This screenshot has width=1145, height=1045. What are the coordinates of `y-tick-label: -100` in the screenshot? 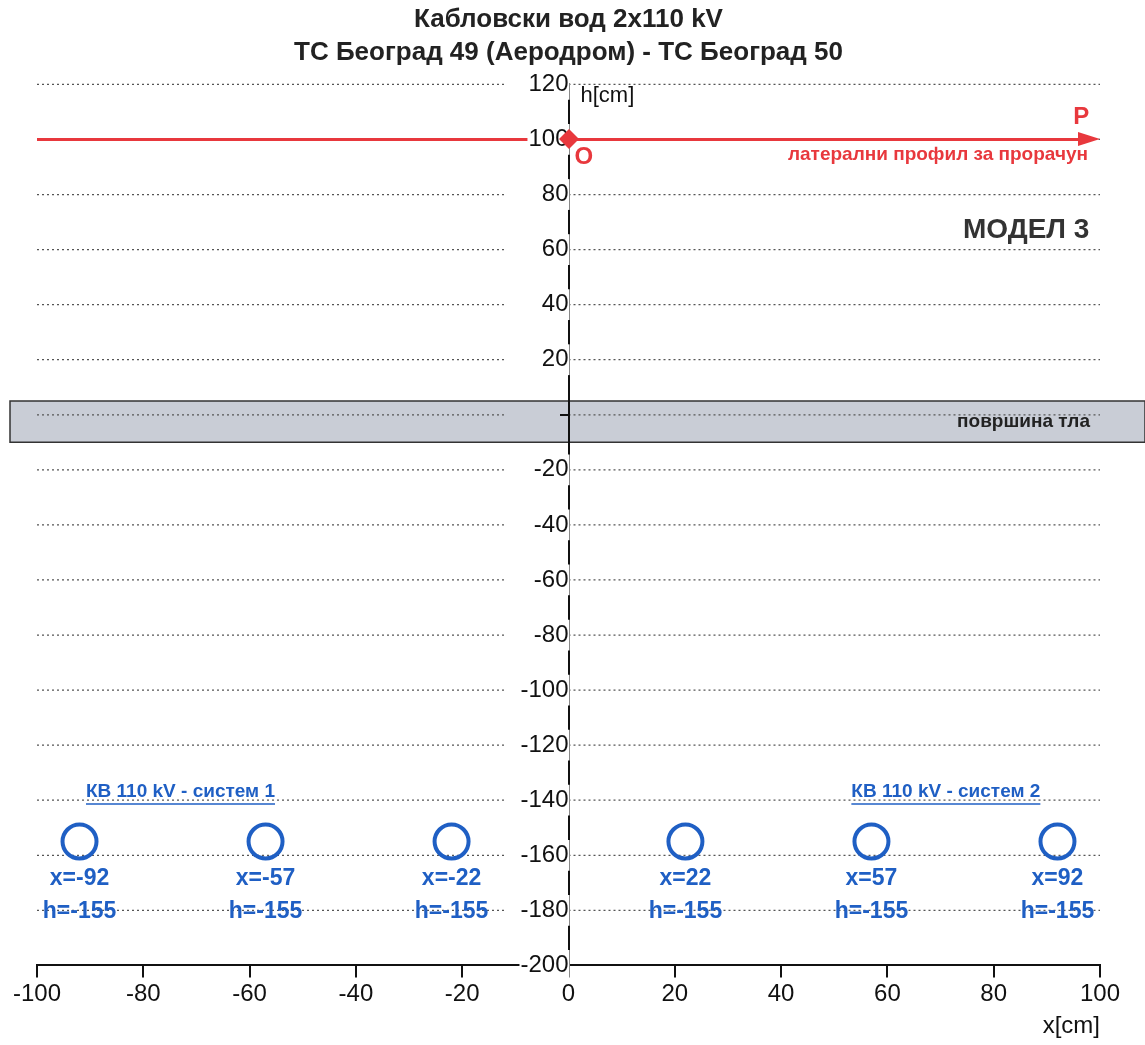 It's located at (544, 688).